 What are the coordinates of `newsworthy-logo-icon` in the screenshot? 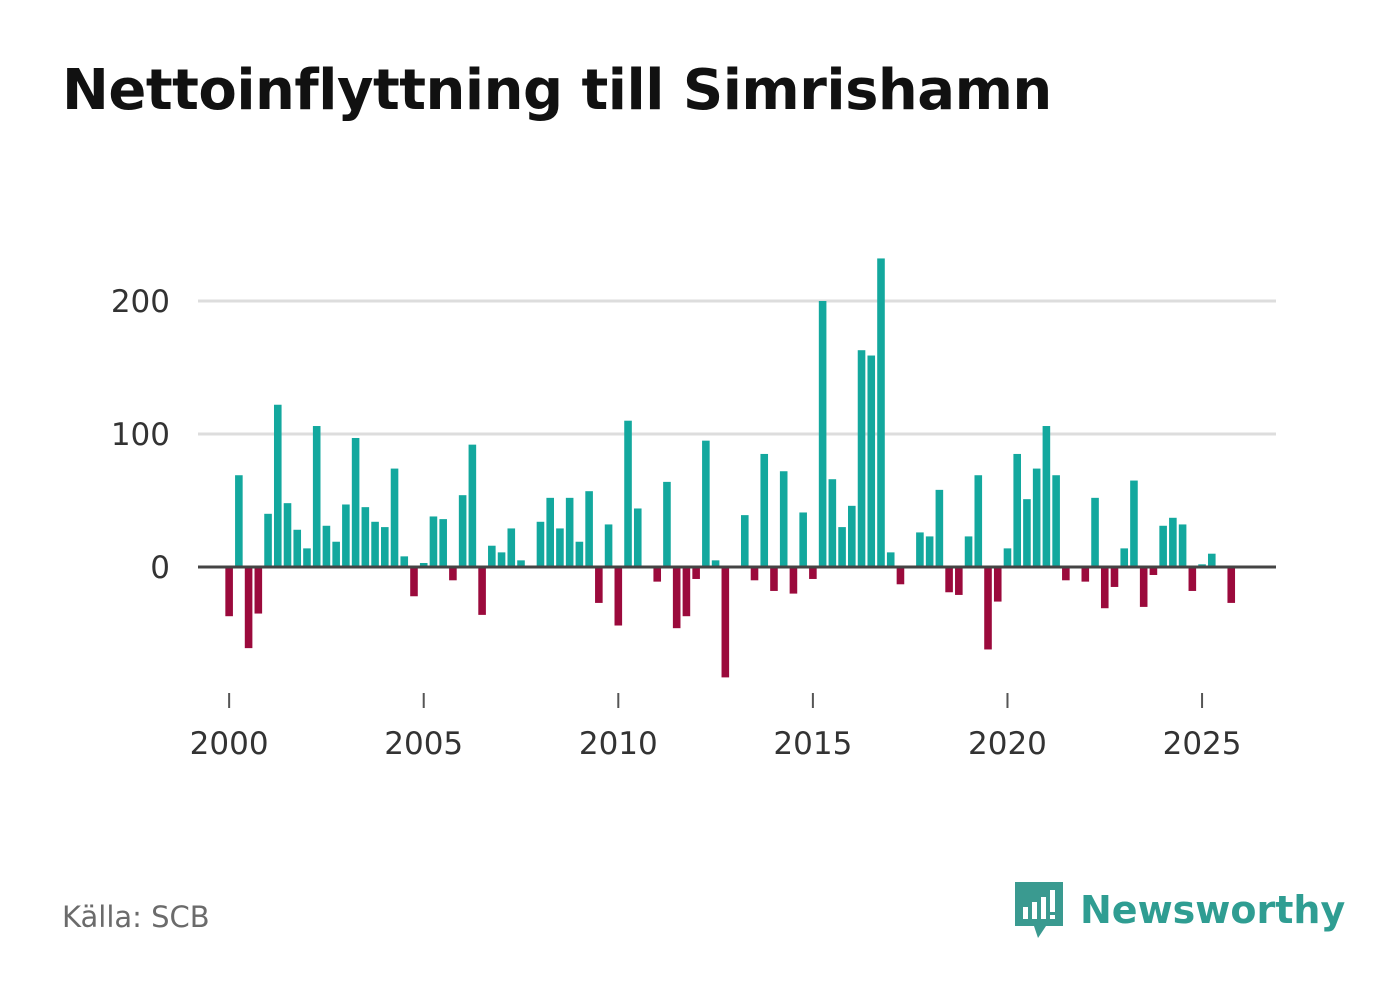 It's located at (1039, 910).